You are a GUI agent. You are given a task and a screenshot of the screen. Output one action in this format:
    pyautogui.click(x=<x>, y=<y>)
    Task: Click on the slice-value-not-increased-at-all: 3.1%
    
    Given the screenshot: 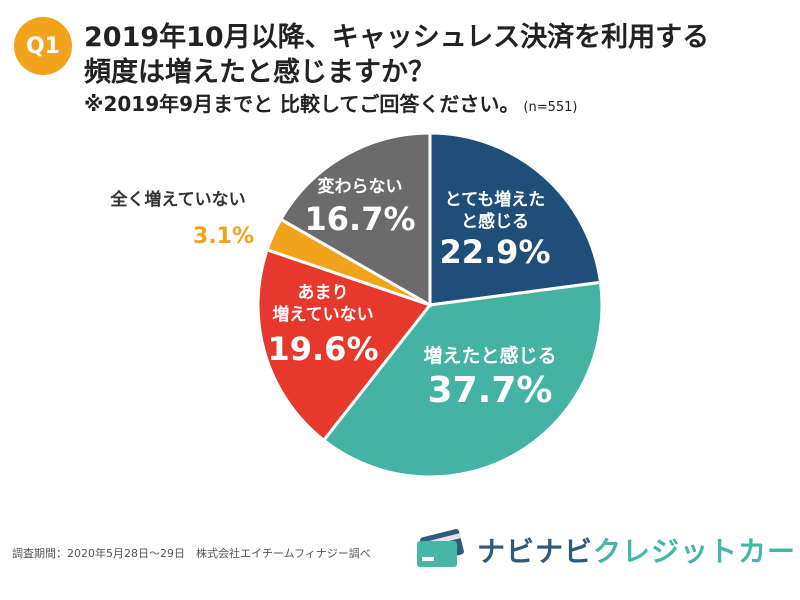 What is the action you would take?
    pyautogui.click(x=223, y=236)
    